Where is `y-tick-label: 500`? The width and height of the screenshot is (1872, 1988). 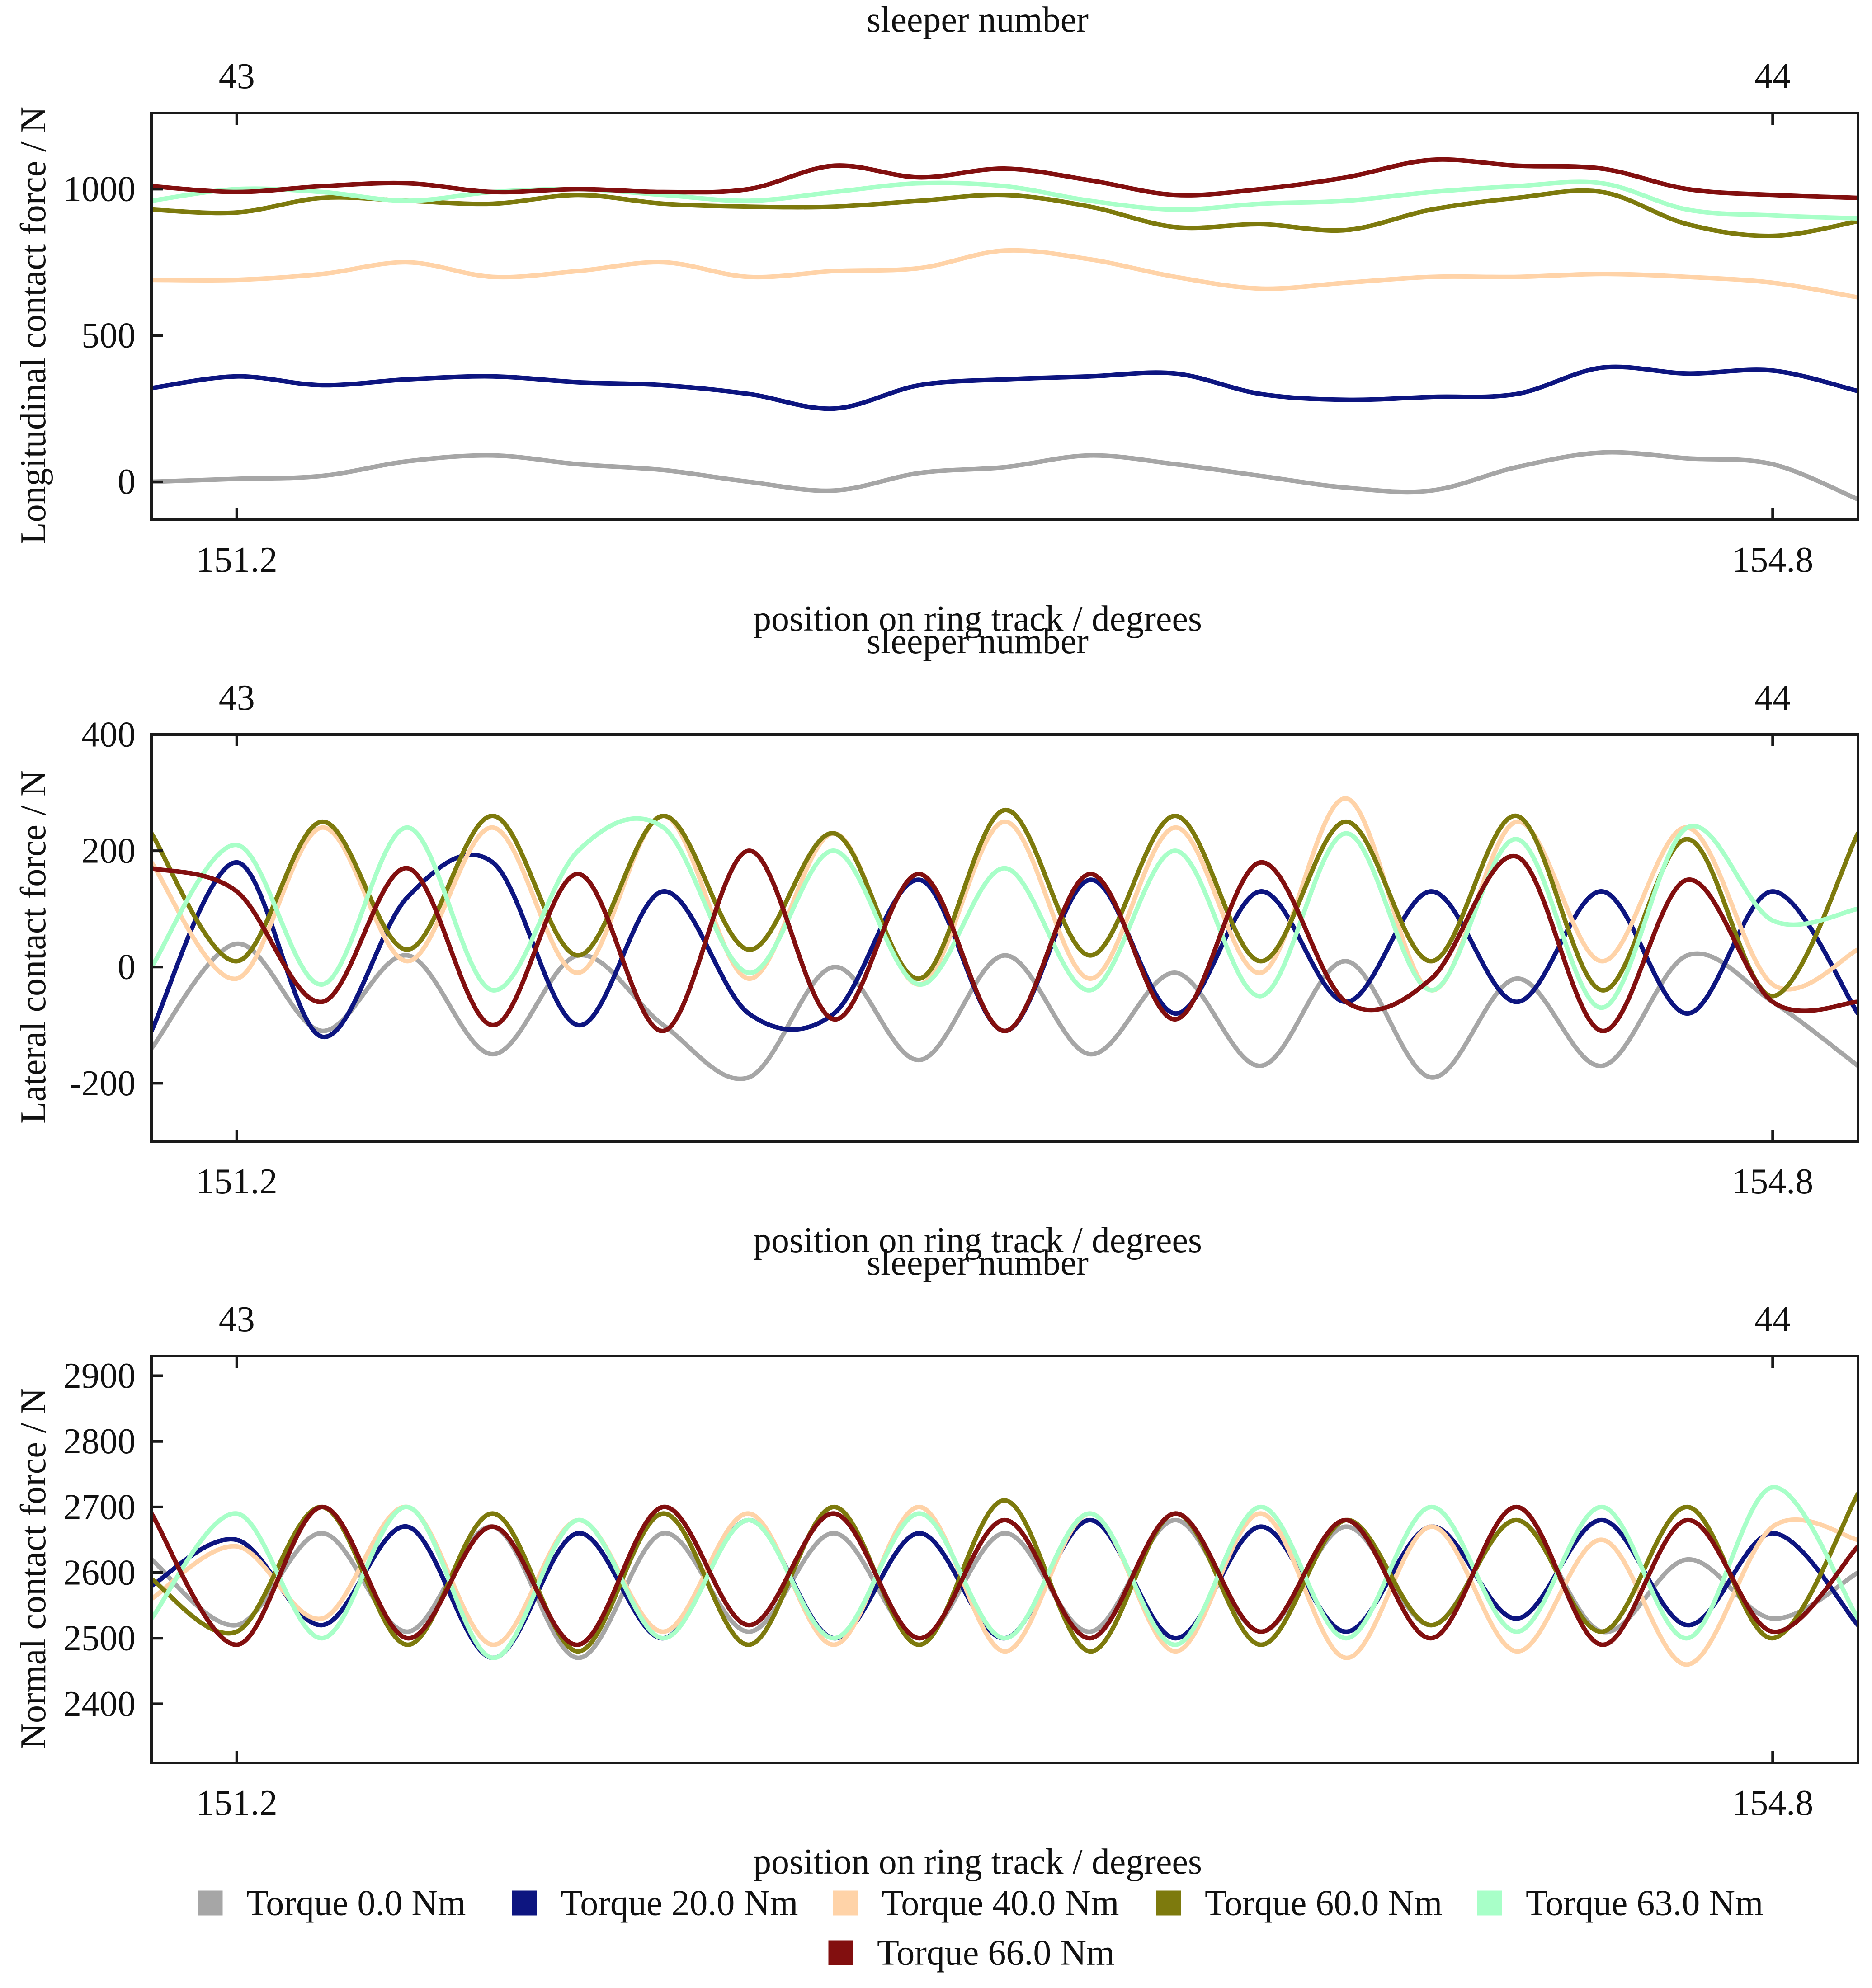 y-tick-label: 500 is located at coordinates (108, 335).